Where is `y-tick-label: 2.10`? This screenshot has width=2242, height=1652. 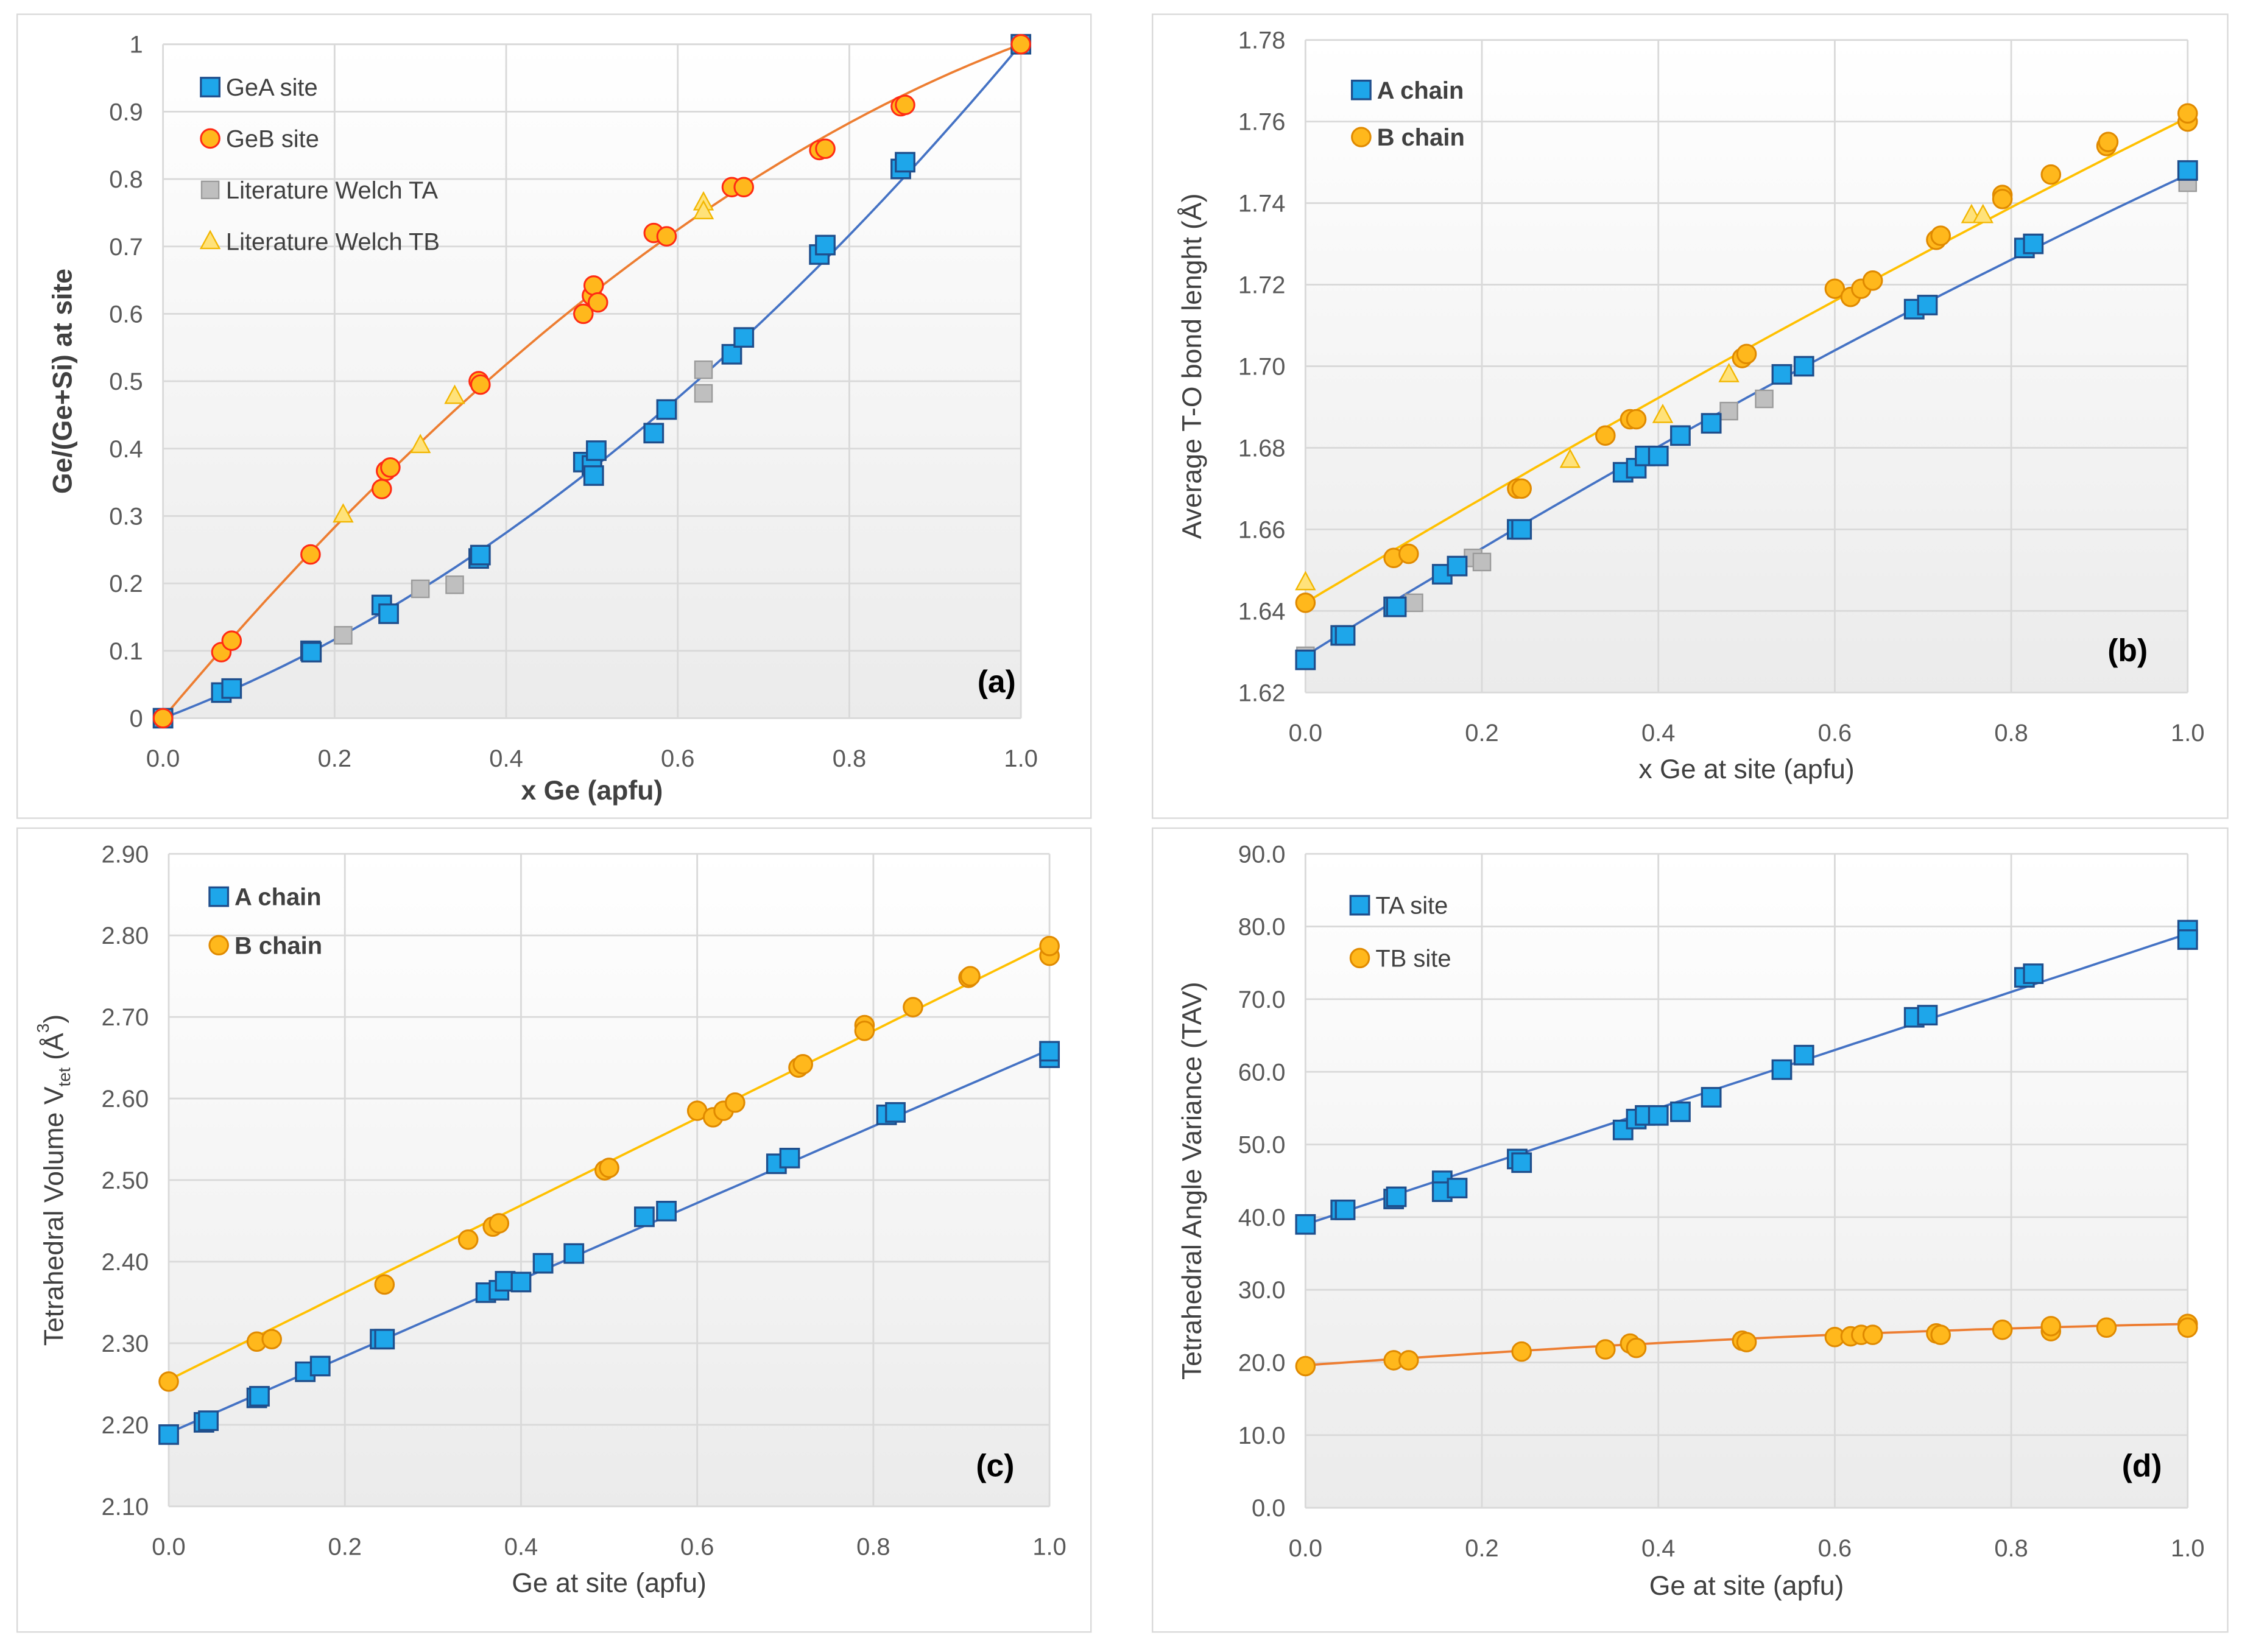
y-tick-label: 2.10 is located at coordinates (125, 1507).